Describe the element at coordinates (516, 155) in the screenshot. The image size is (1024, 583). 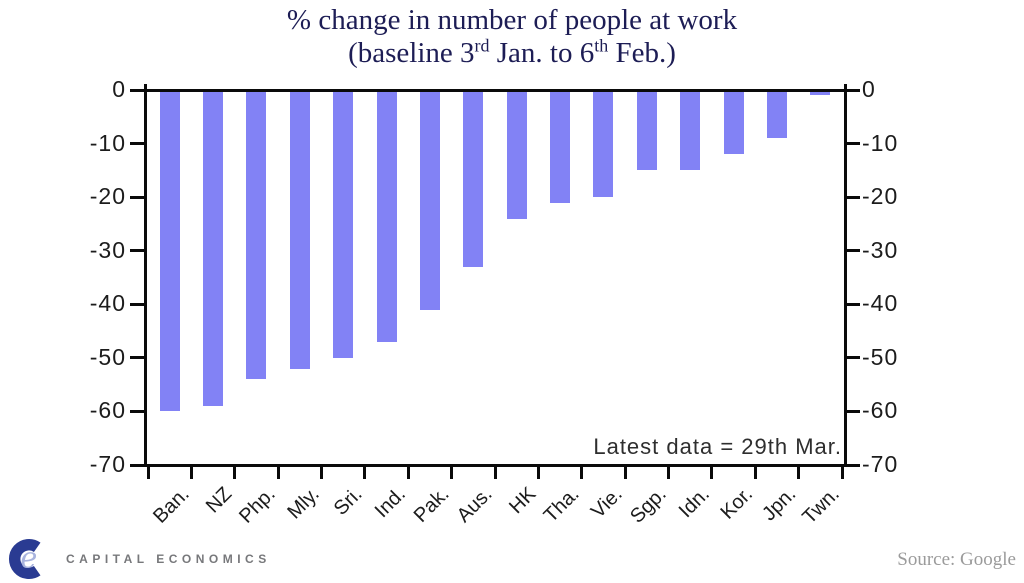
I see `bar-hk` at that location.